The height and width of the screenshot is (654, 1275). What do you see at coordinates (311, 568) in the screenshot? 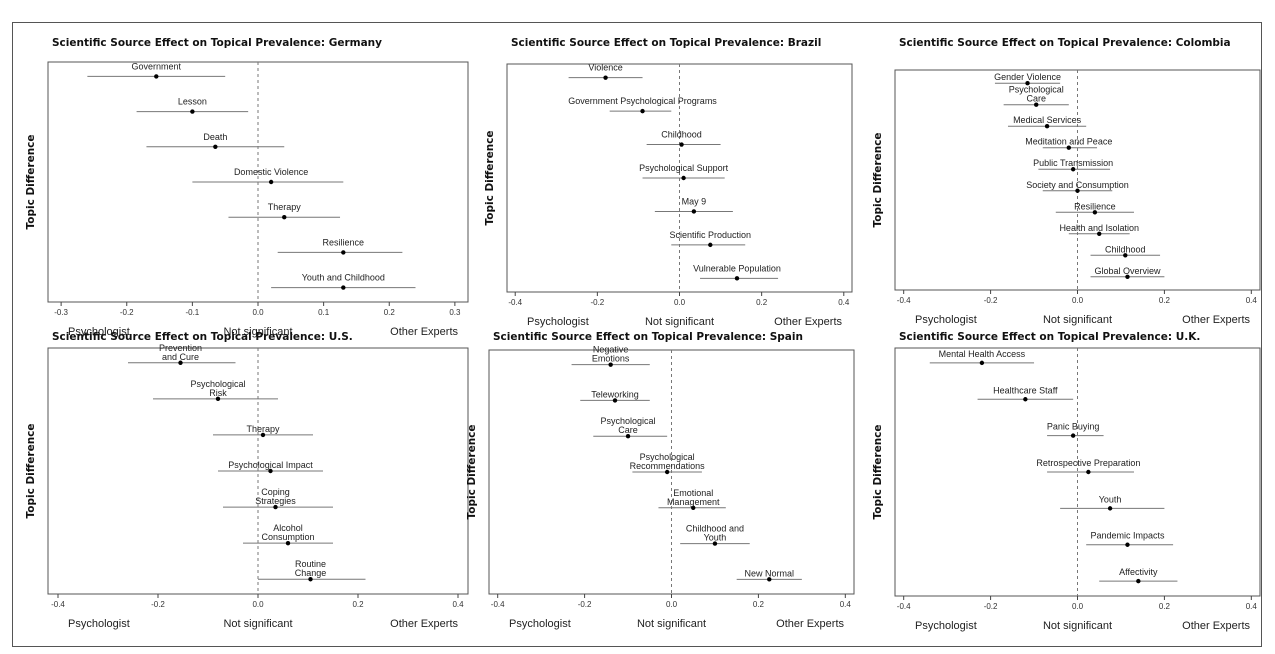
I see `topic-label: Routine Change` at bounding box center [311, 568].